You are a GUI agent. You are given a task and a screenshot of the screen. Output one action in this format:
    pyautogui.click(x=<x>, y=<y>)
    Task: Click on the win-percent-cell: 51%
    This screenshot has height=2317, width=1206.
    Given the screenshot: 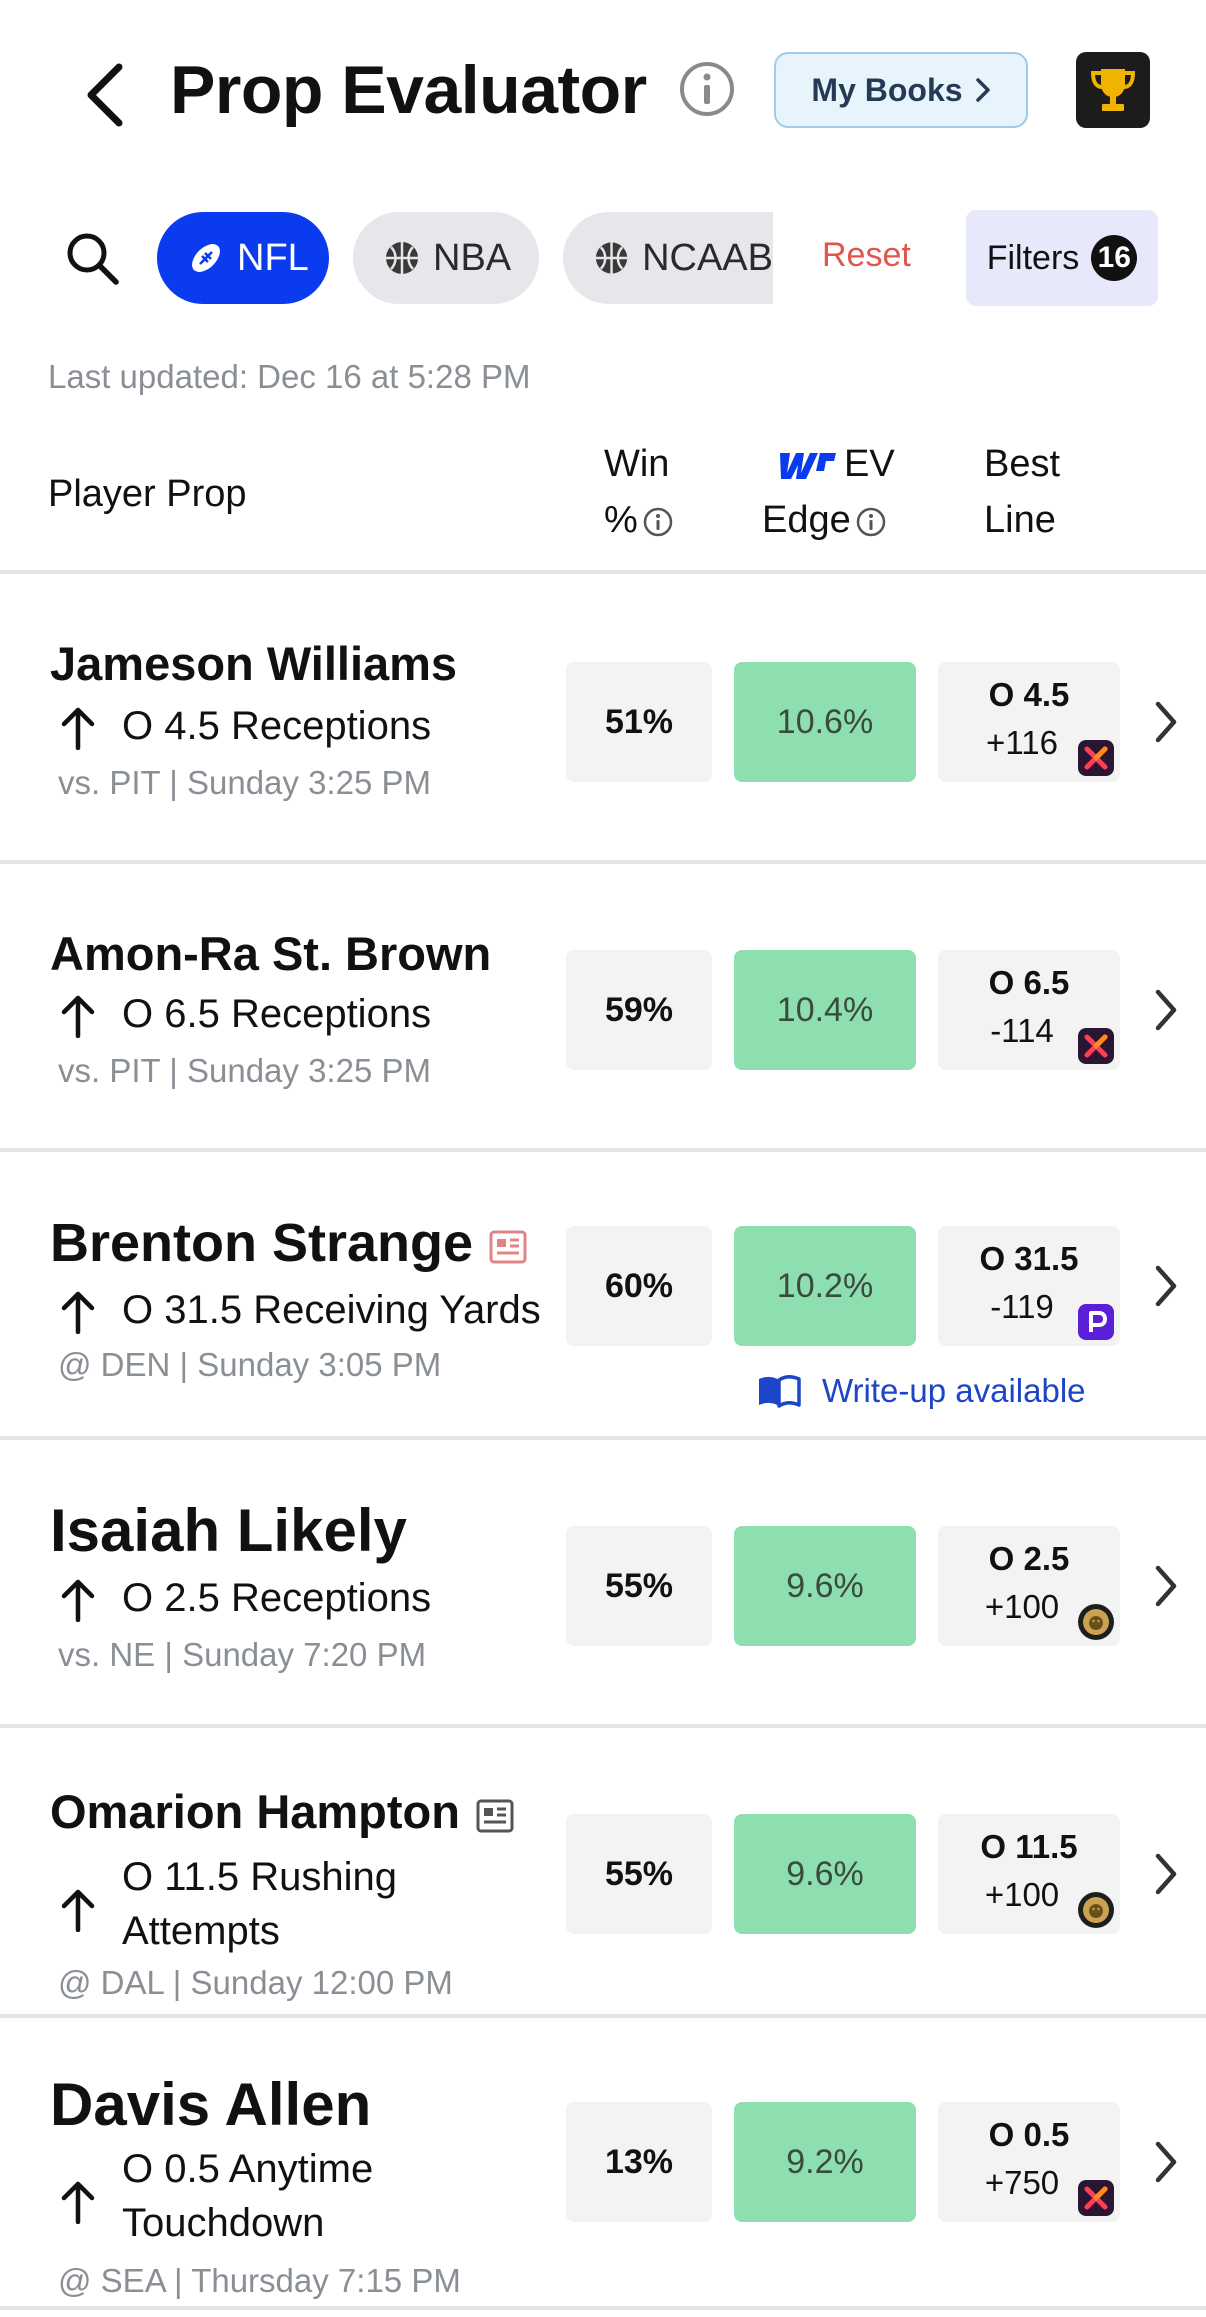 What is the action you would take?
    pyautogui.click(x=639, y=722)
    